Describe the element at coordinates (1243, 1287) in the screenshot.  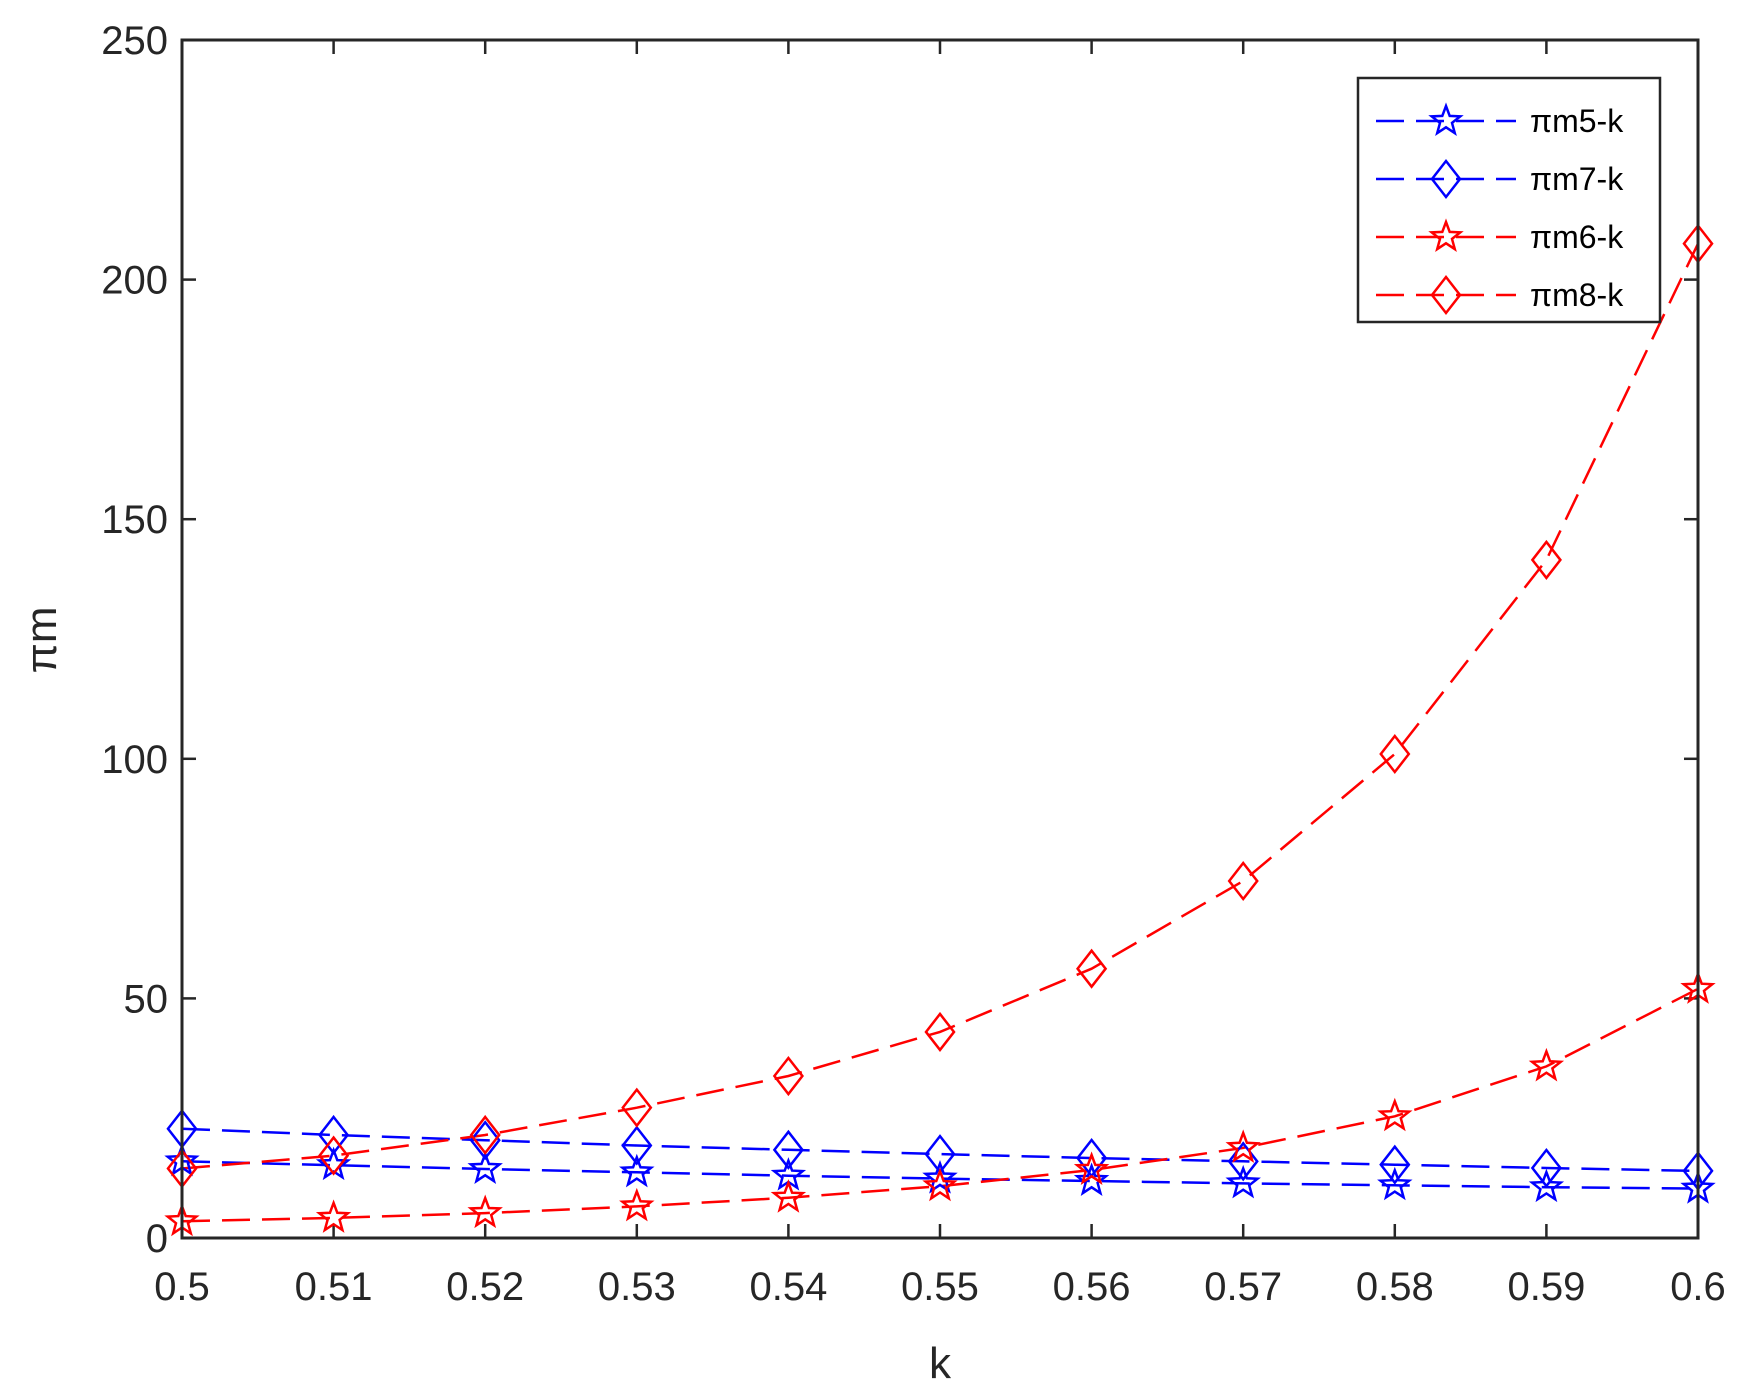
I see `x-tick-label: 0.57` at that location.